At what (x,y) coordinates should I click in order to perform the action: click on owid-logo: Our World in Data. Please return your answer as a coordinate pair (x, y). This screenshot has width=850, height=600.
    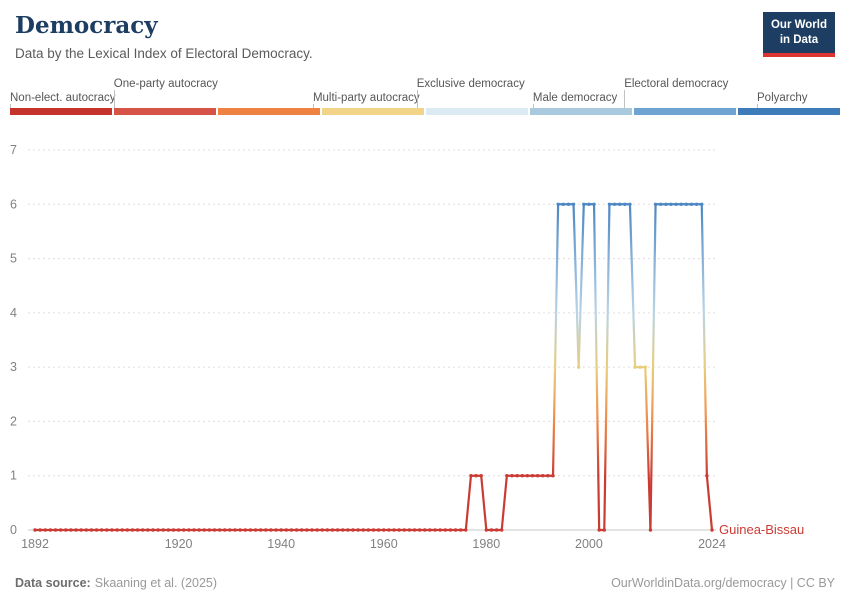
    Looking at the image, I should click on (798, 34).